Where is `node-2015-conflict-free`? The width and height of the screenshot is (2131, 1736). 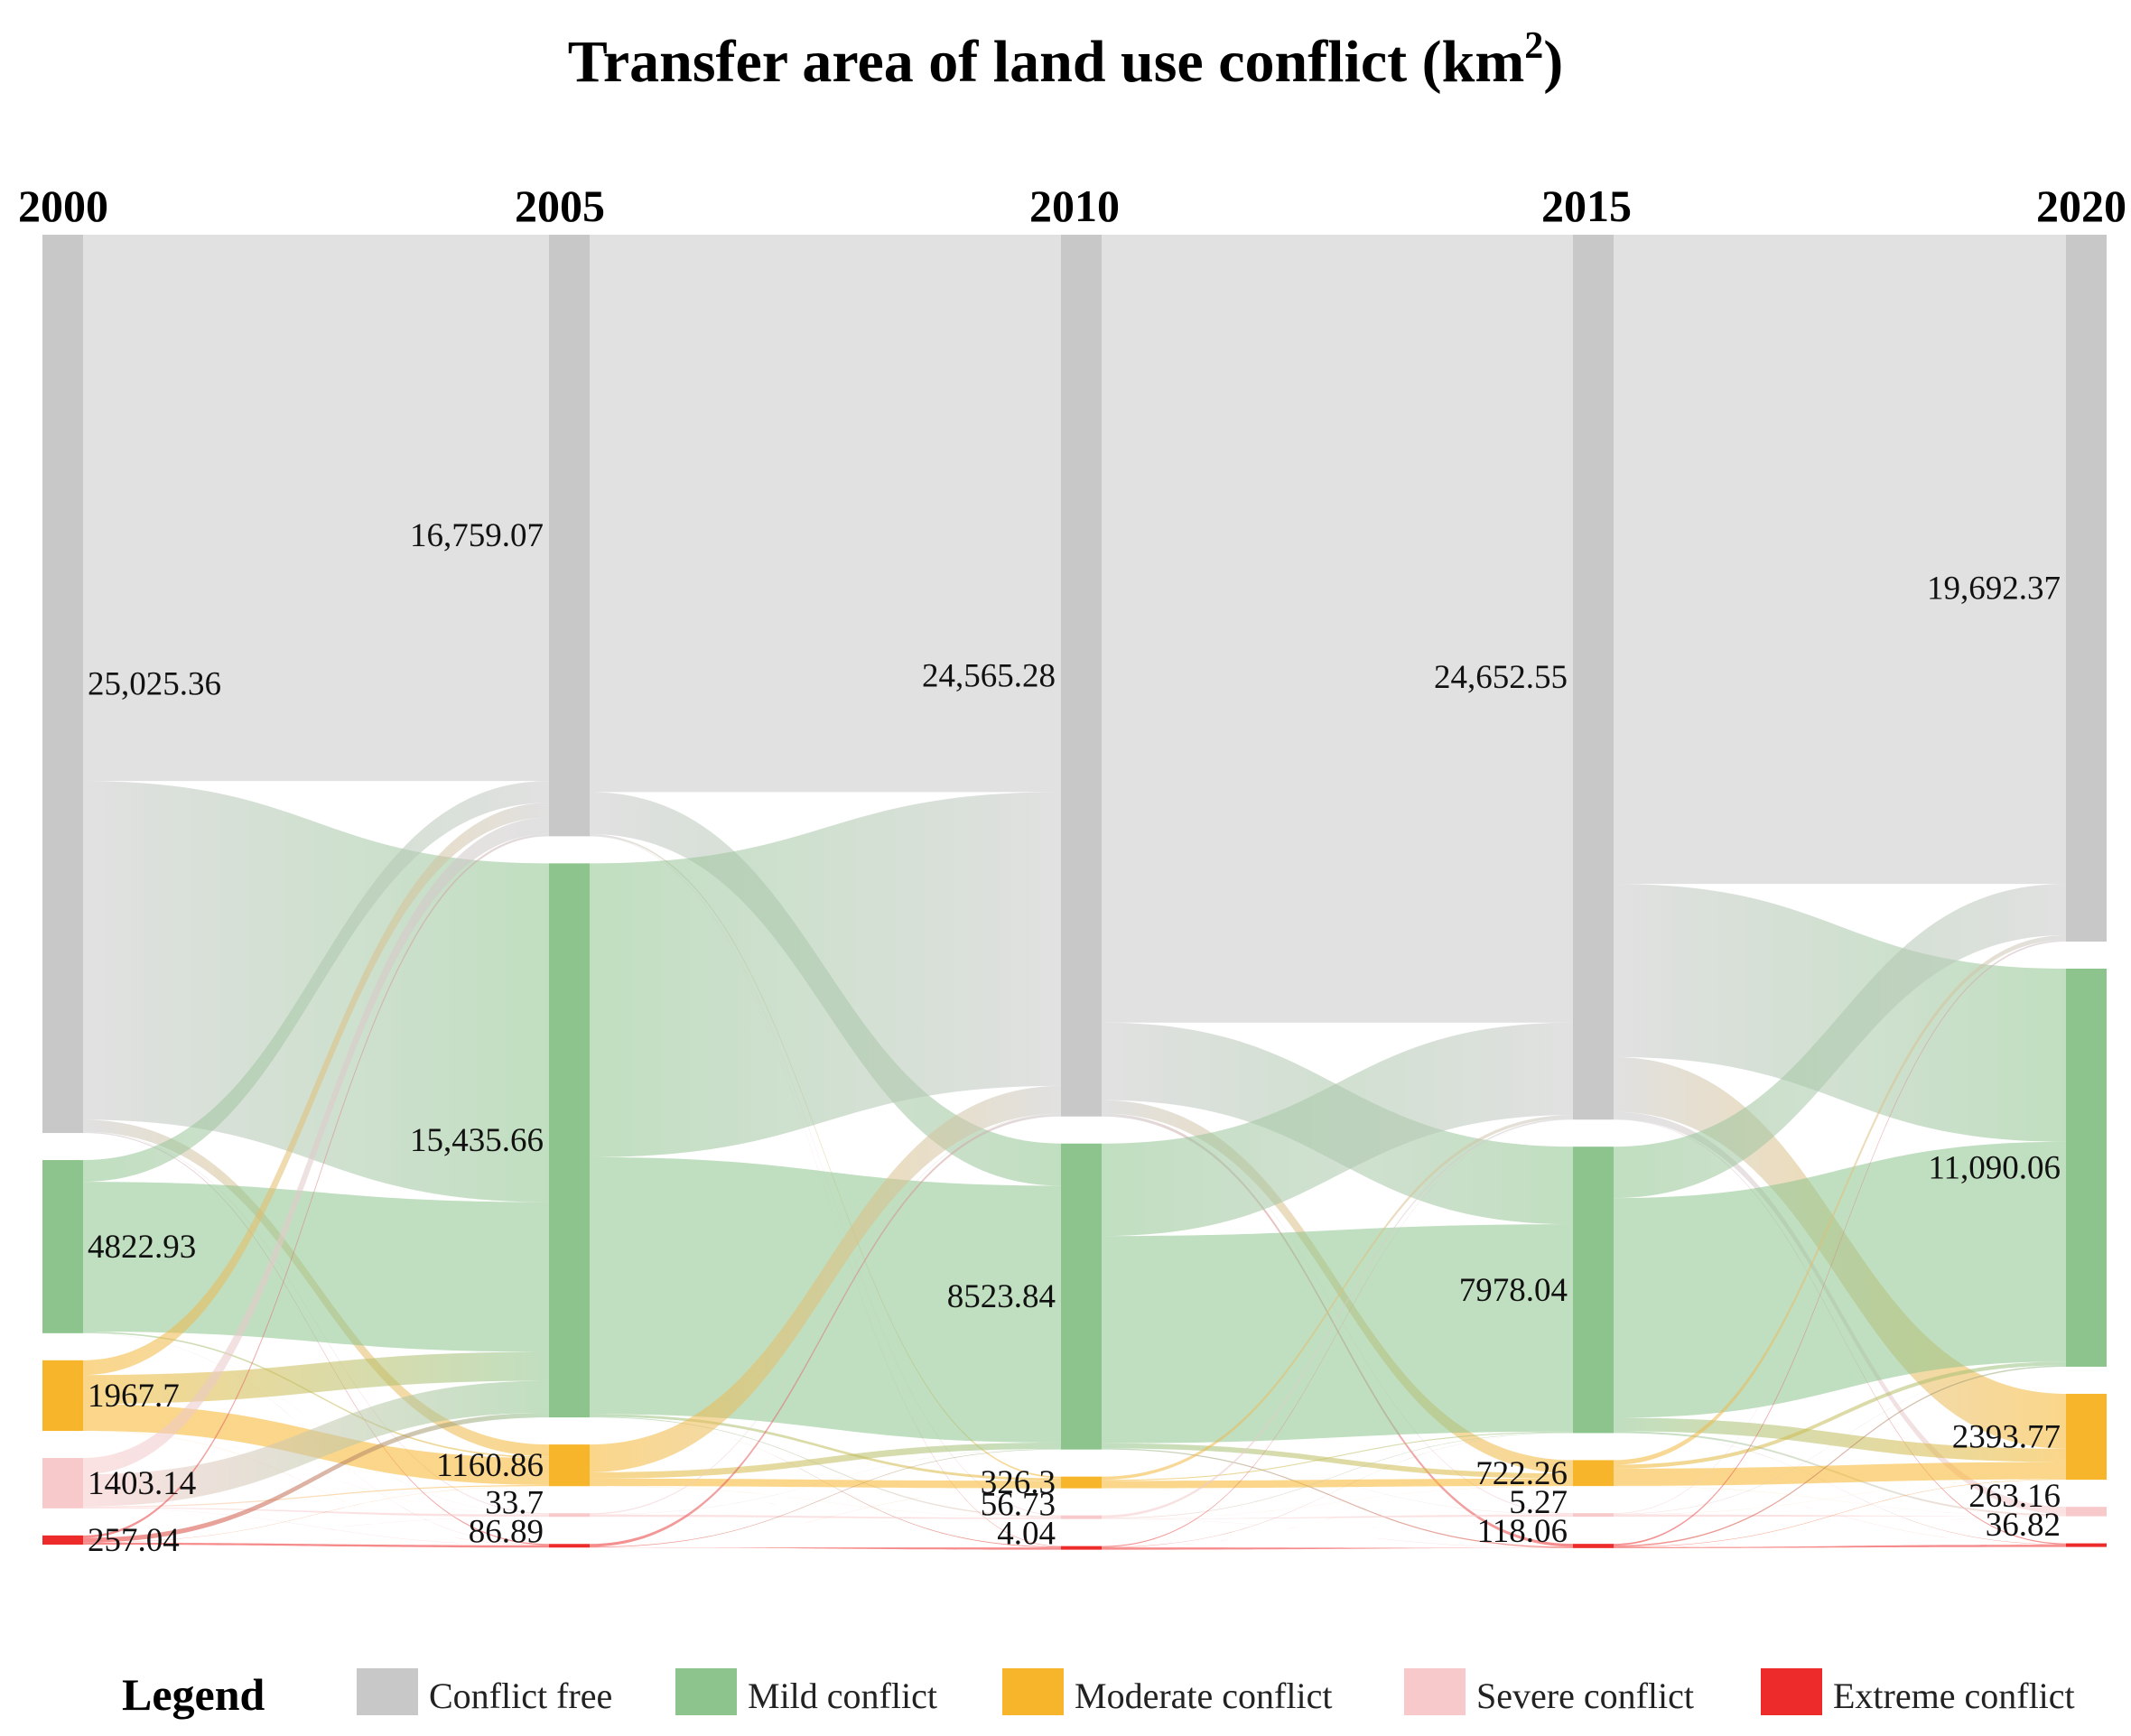 node-2015-conflict-free is located at coordinates (1593, 678).